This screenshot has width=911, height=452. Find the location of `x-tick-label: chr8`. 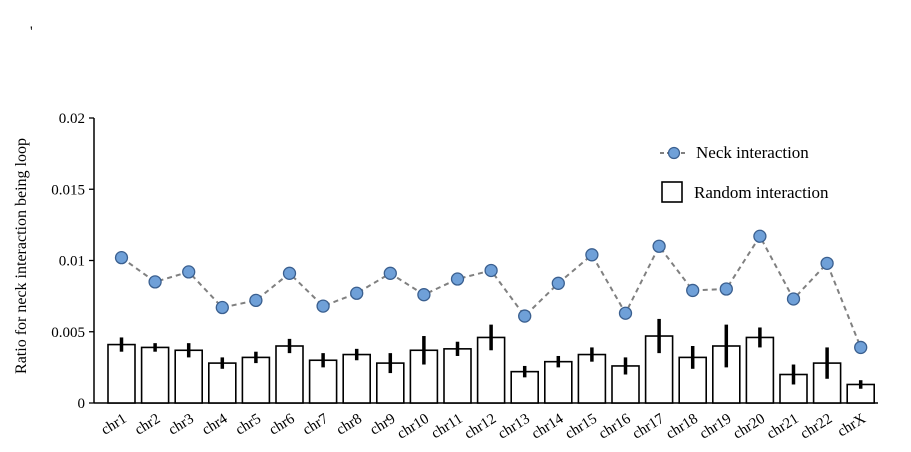

x-tick-label: chr8 is located at coordinates (349, 425).